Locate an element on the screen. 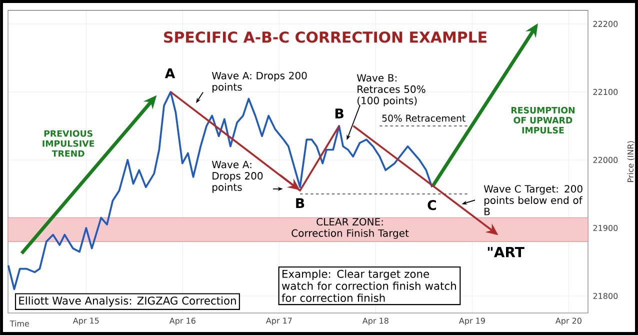  annotation: 50% Retracement is located at coordinates (424, 118).